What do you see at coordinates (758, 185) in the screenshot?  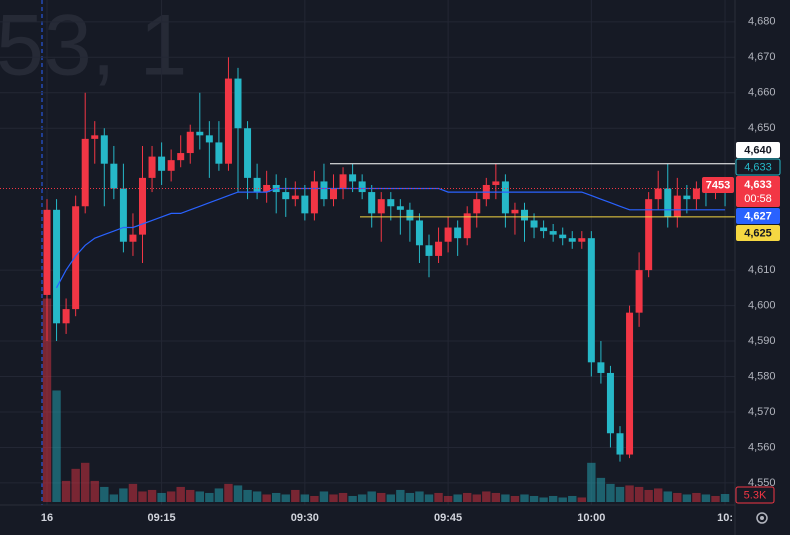 I see `current-price: 4,633` at bounding box center [758, 185].